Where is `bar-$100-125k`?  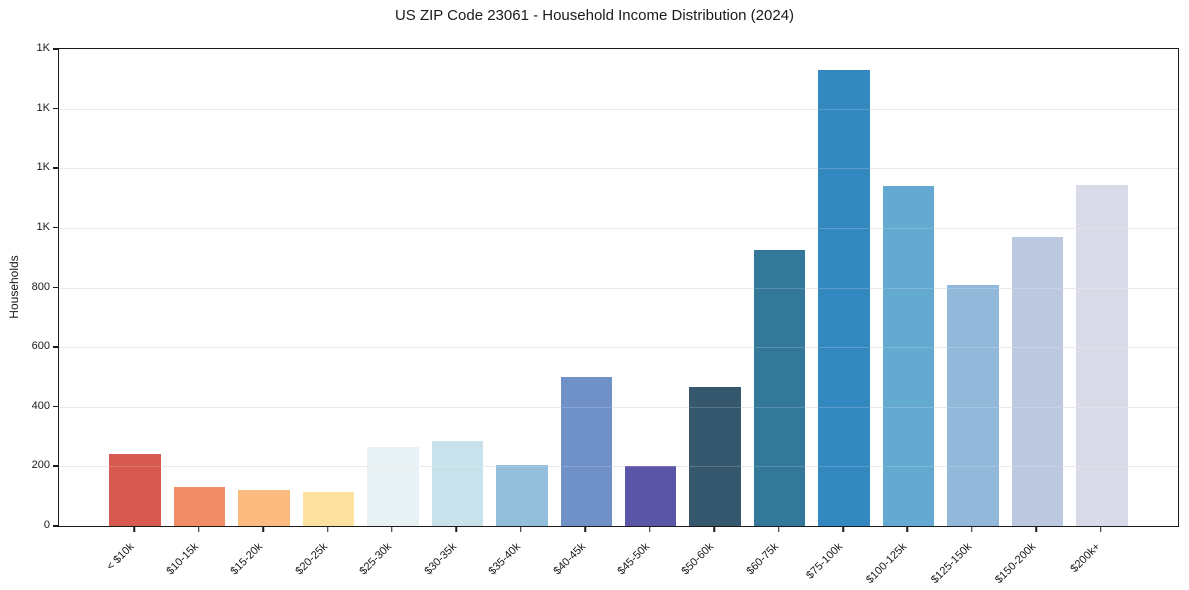 bar-$100-125k is located at coordinates (908, 356).